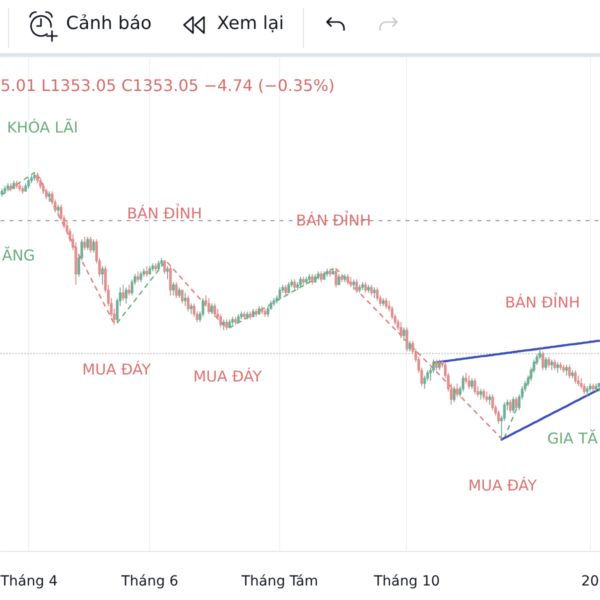  I want to click on x-tick-label: 20, so click(590, 582).